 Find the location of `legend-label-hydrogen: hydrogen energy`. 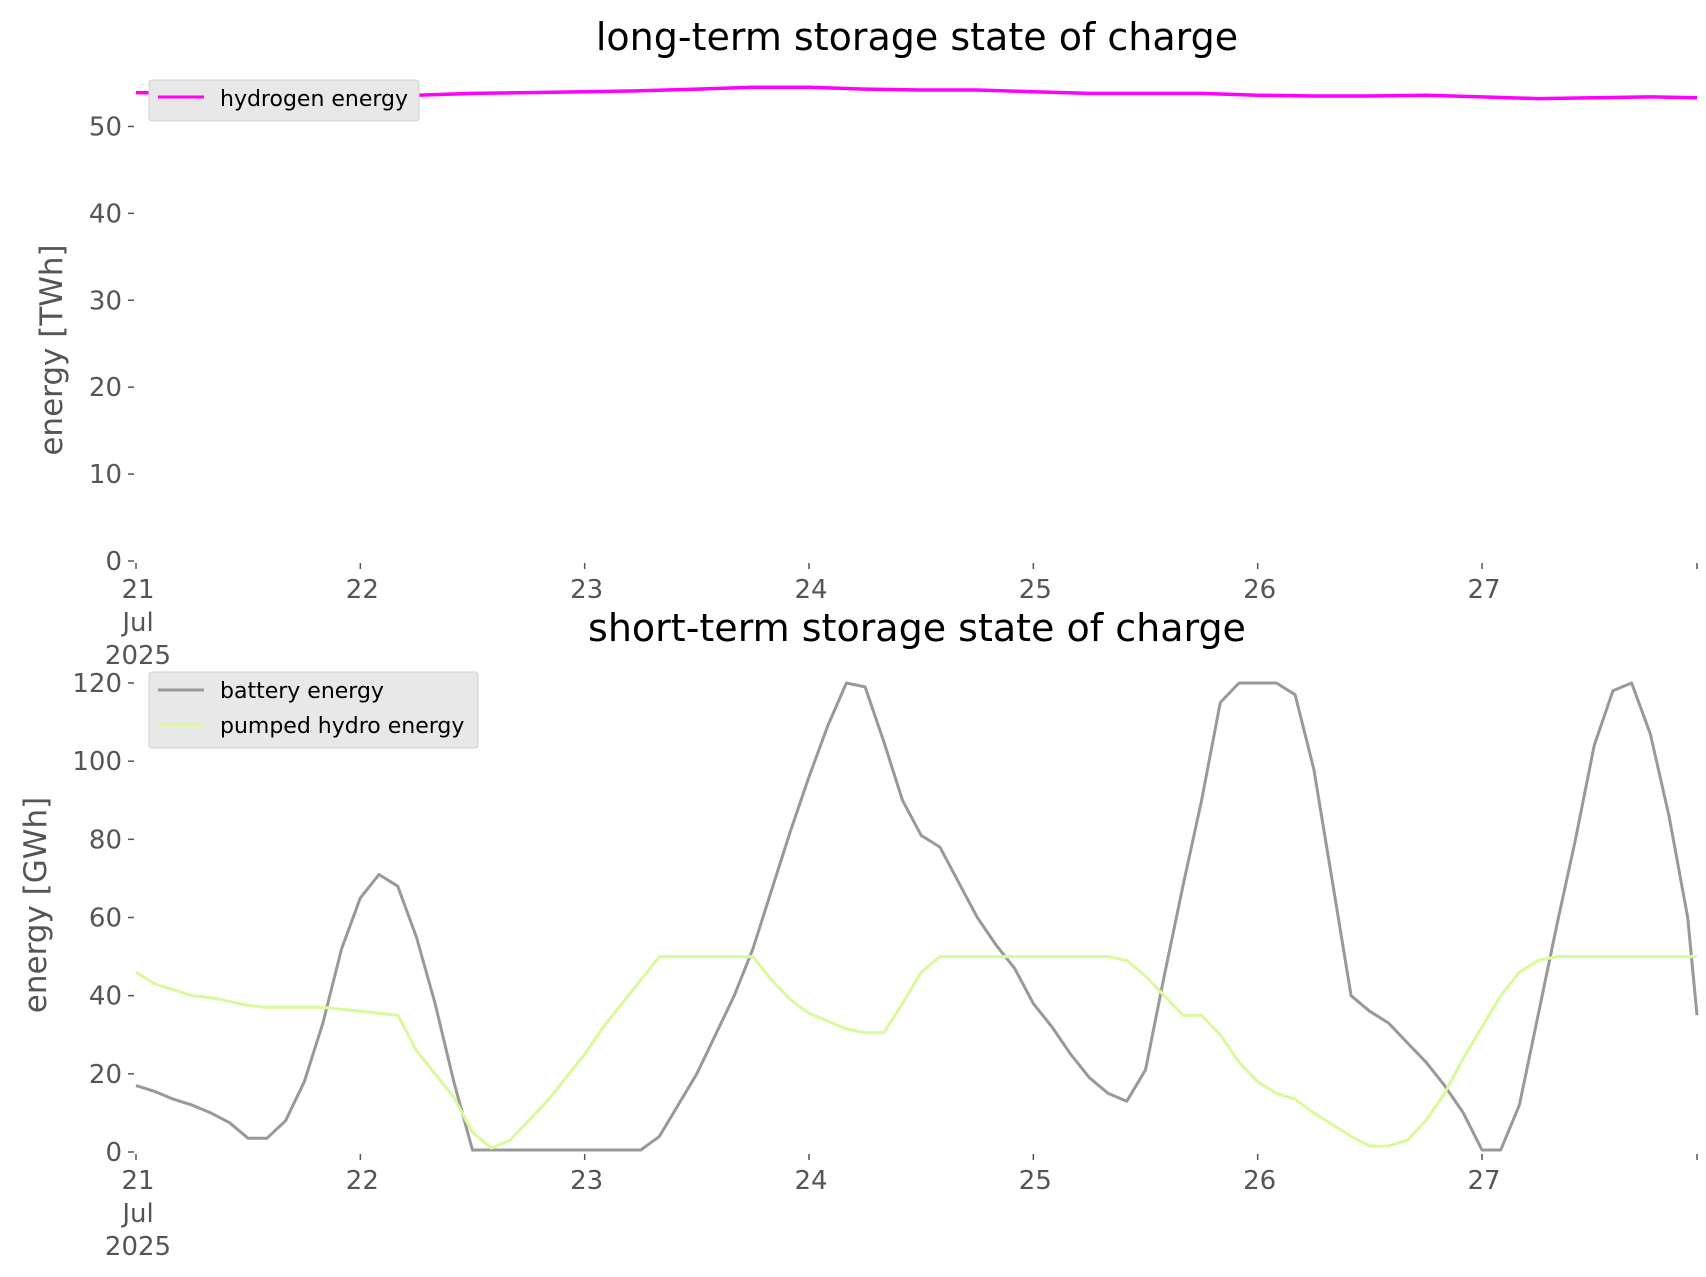

legend-label-hydrogen: hydrogen energy is located at coordinates (314, 99).